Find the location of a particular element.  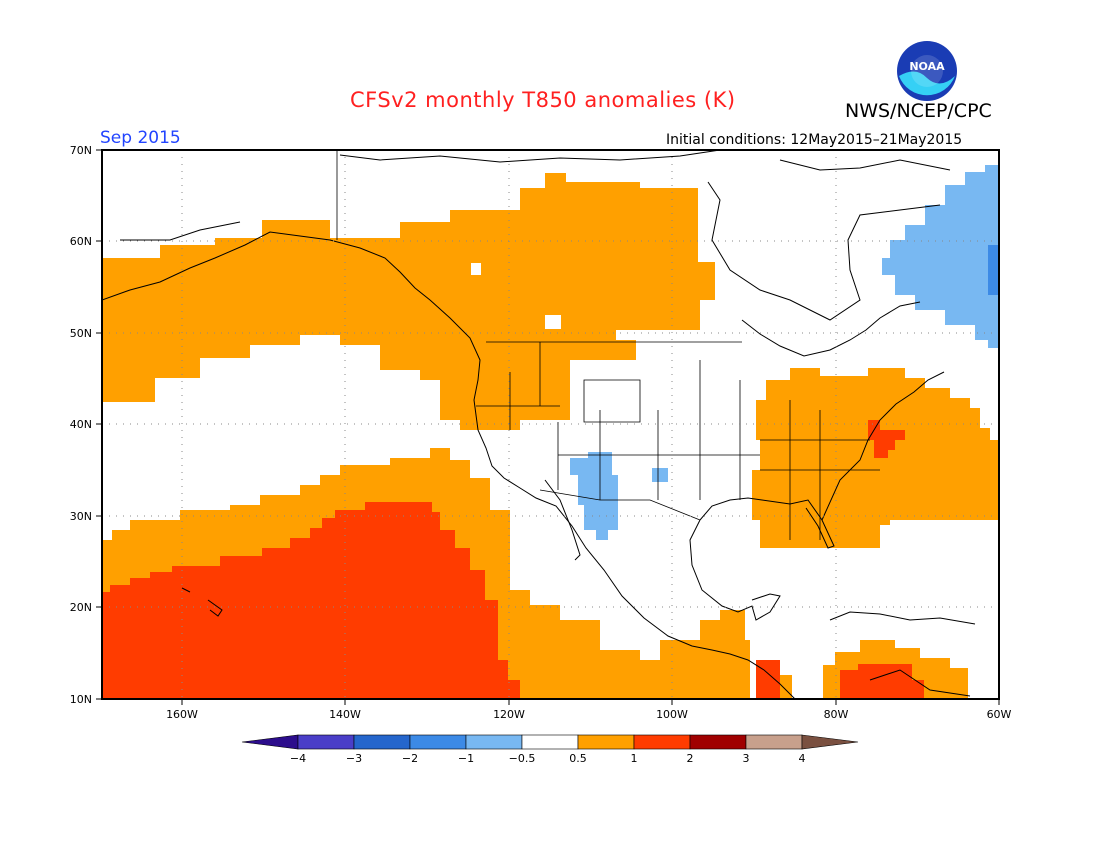

agency-label: NWS/NCEP/CPC is located at coordinates (918, 111).